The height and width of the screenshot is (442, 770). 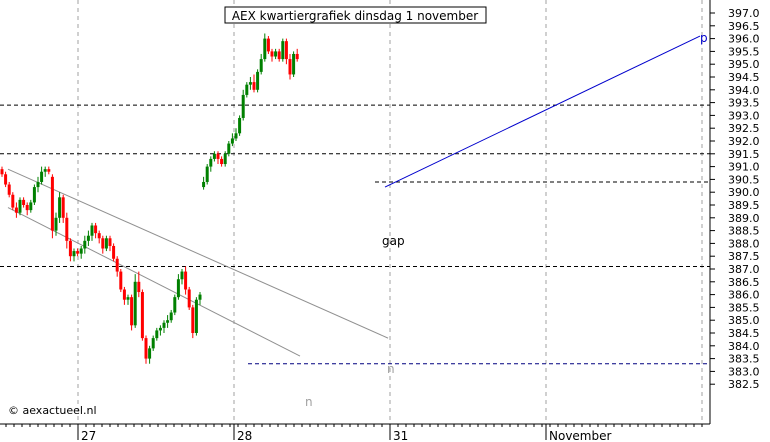 What do you see at coordinates (744, 320) in the screenshot?
I see `y-tick-label: 385.0` at bounding box center [744, 320].